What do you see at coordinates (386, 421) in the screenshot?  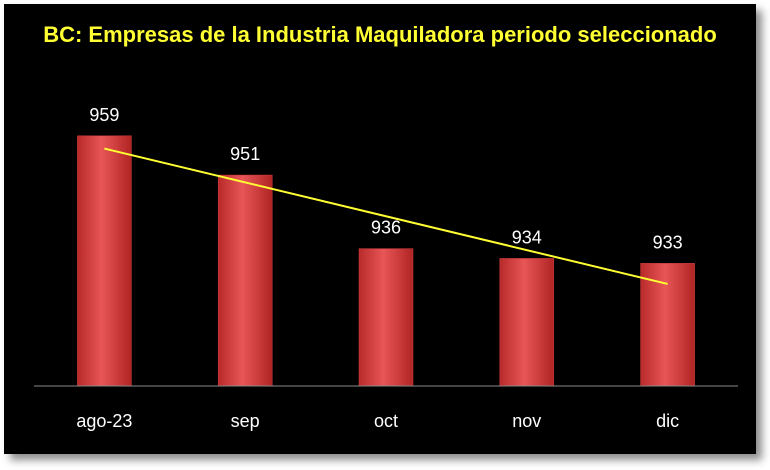 I see `x-tick-label-oct: oct` at bounding box center [386, 421].